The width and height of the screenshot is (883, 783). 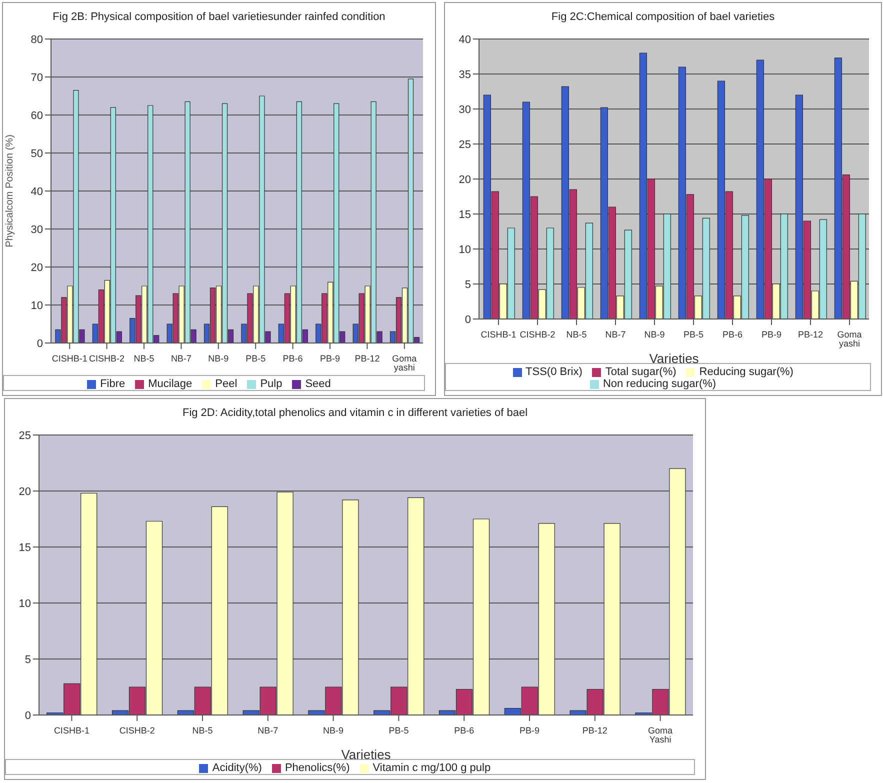 What do you see at coordinates (10, 191) in the screenshot?
I see `y-axis-title: Physicalcom Position (%)` at bounding box center [10, 191].